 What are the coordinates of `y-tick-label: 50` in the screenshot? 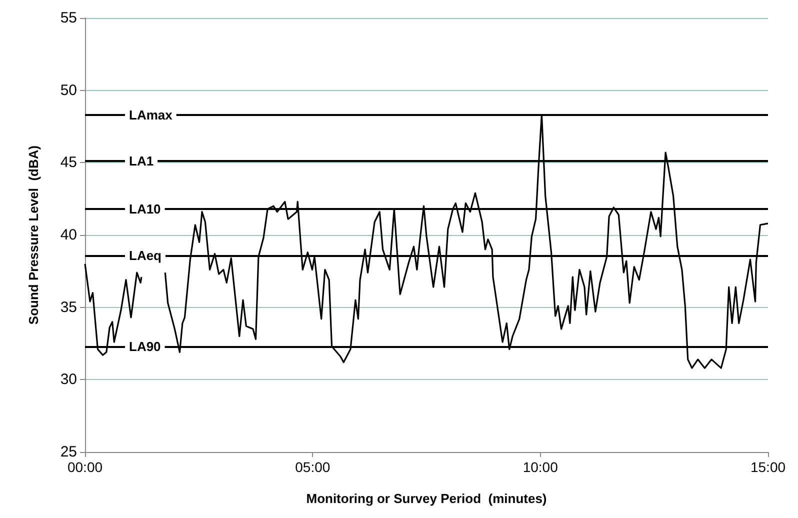 It's located at (68, 90).